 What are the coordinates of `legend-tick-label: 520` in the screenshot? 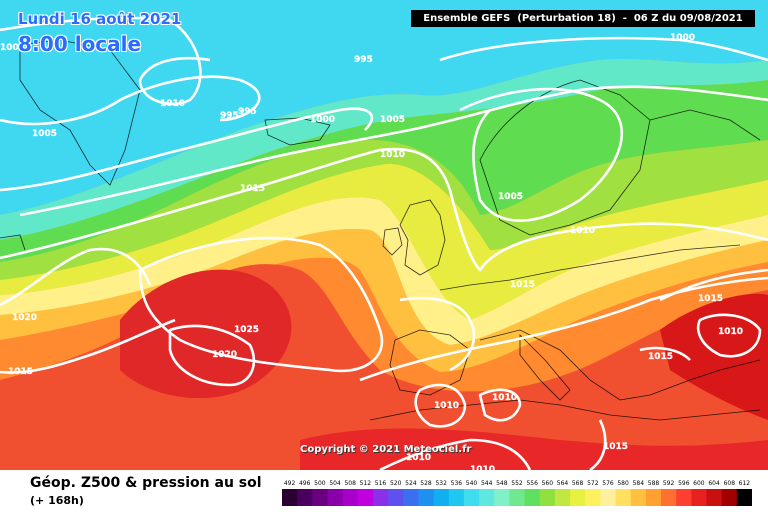 It's located at (396, 483).